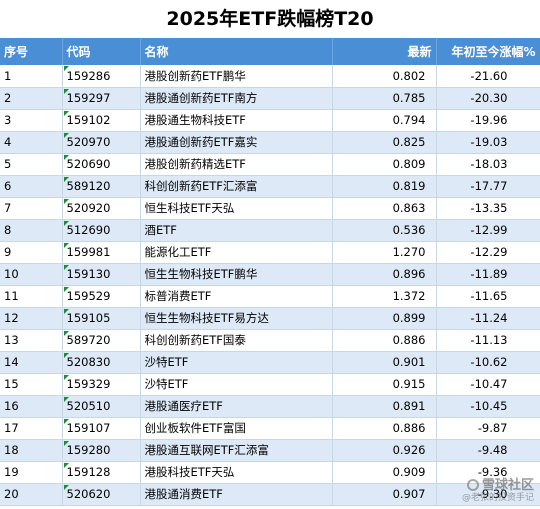  What do you see at coordinates (101, 318) in the screenshot?
I see `cell-code: 159105` at bounding box center [101, 318].